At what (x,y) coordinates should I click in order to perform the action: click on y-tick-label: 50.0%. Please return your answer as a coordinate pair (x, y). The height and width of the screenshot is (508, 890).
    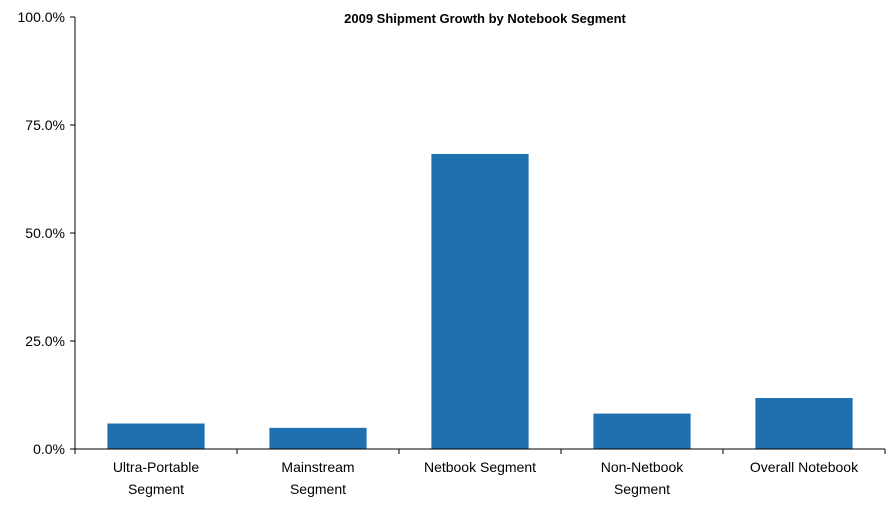
    Looking at the image, I should click on (45, 233).